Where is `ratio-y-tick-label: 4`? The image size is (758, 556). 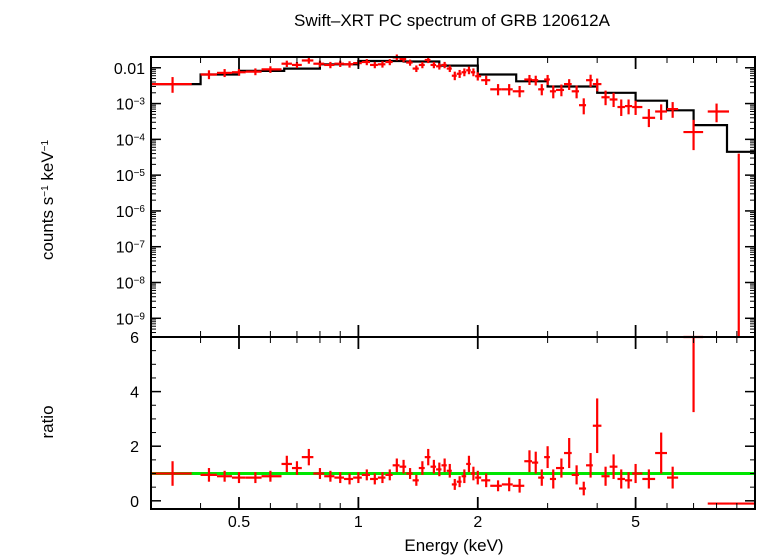
ratio-y-tick-label: 4 is located at coordinates (134, 393).